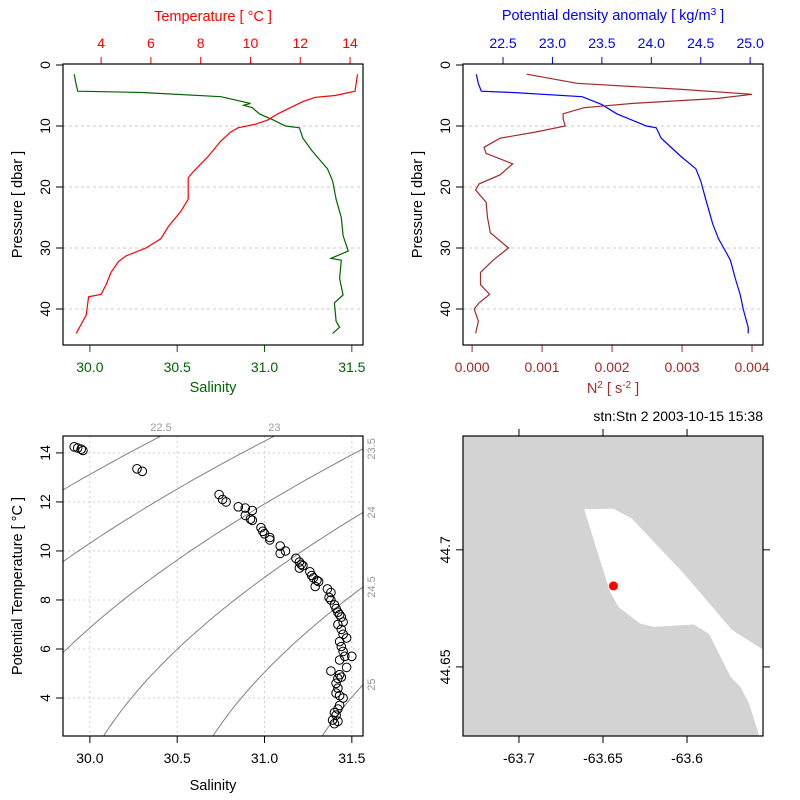 The image size is (800, 800). What do you see at coordinates (613, 586) in the screenshot?
I see `station-marker` at bounding box center [613, 586].